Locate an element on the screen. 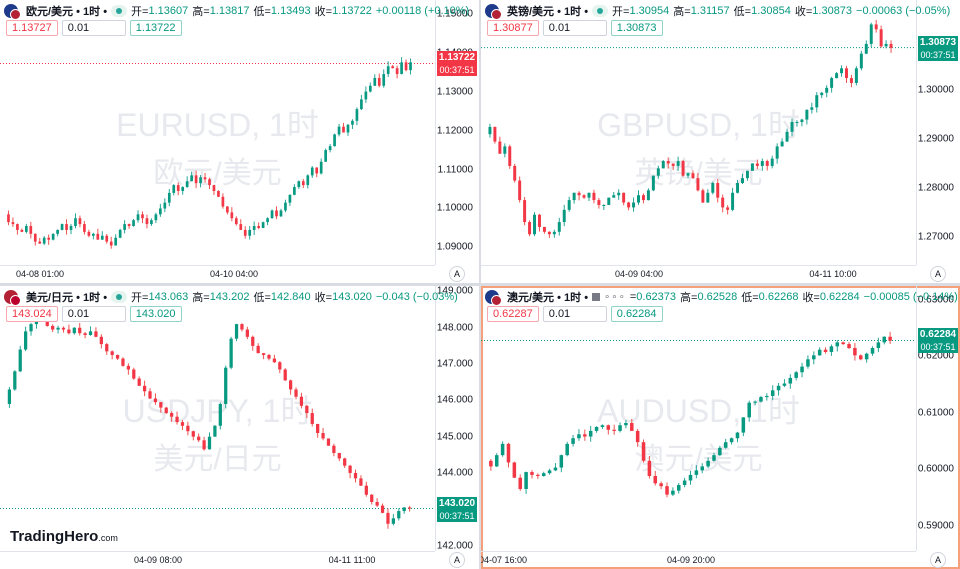 The height and width of the screenshot is (569, 960). buy-button: 0.62284 is located at coordinates (636, 314).